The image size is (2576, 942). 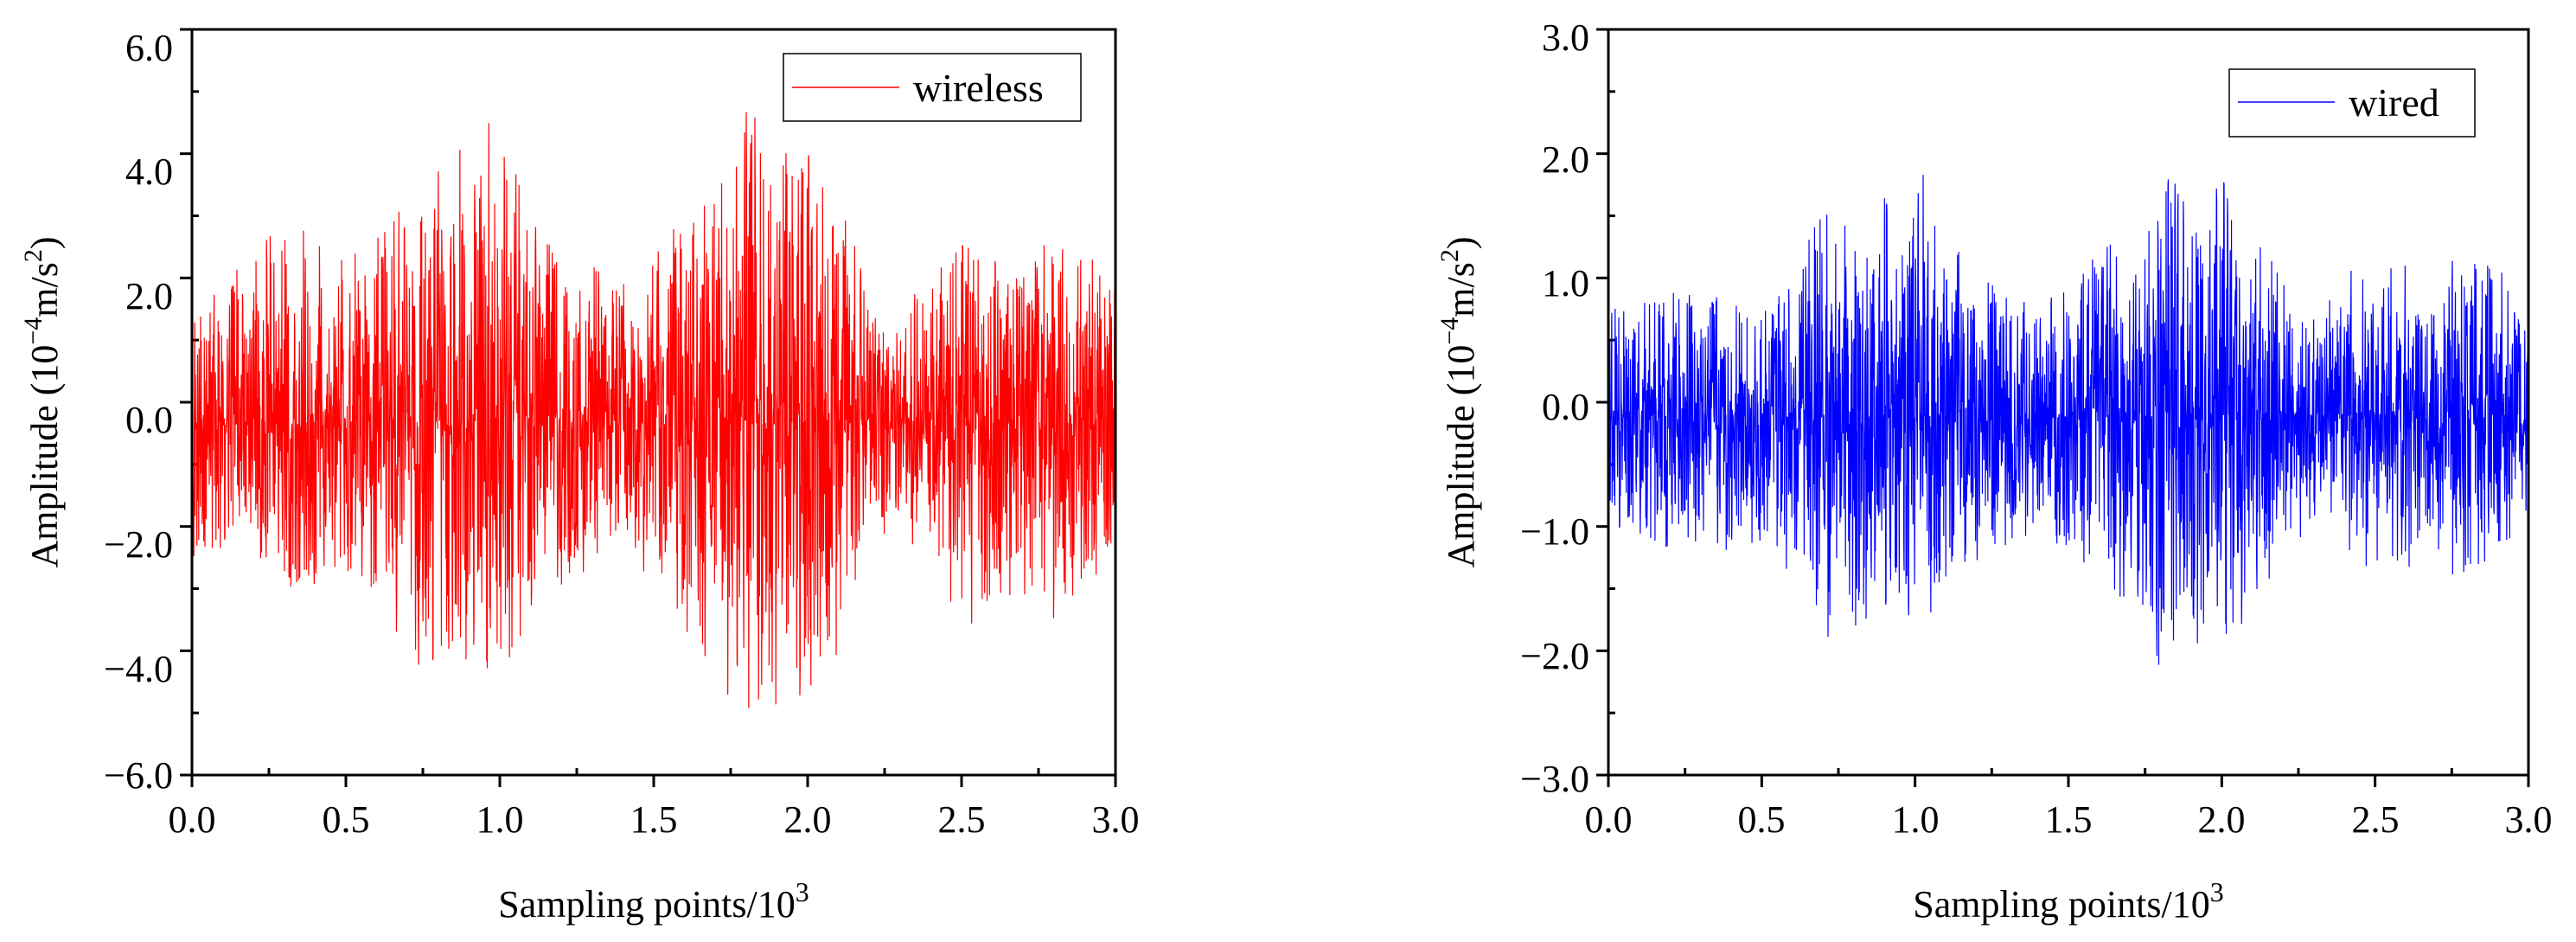 I want to click on legend-label-wireless: wireless, so click(x=978, y=88).